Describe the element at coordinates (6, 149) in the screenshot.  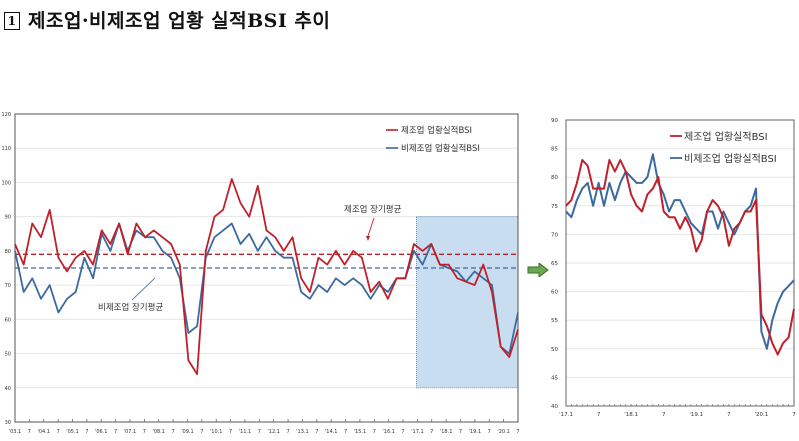
I see `y-tick-label: 110` at that location.